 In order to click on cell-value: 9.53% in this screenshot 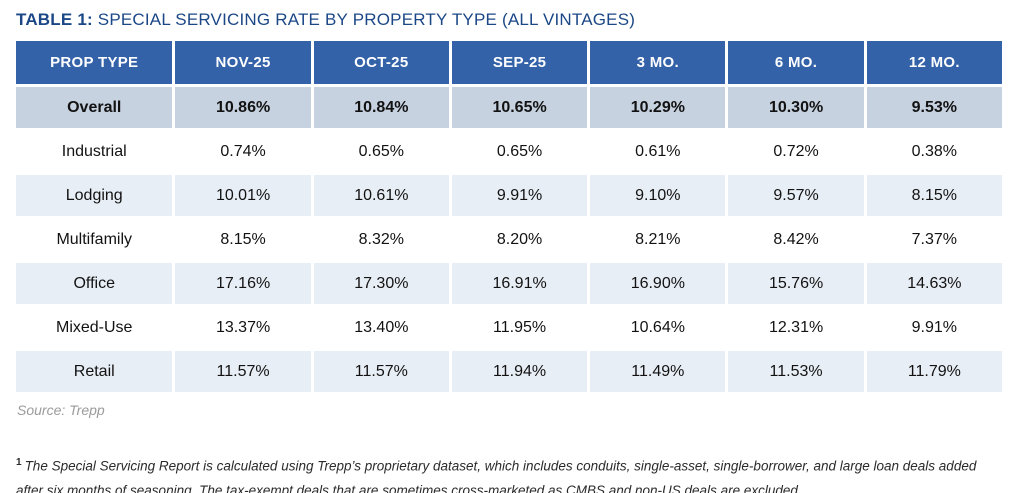, I will do `click(934, 107)`.